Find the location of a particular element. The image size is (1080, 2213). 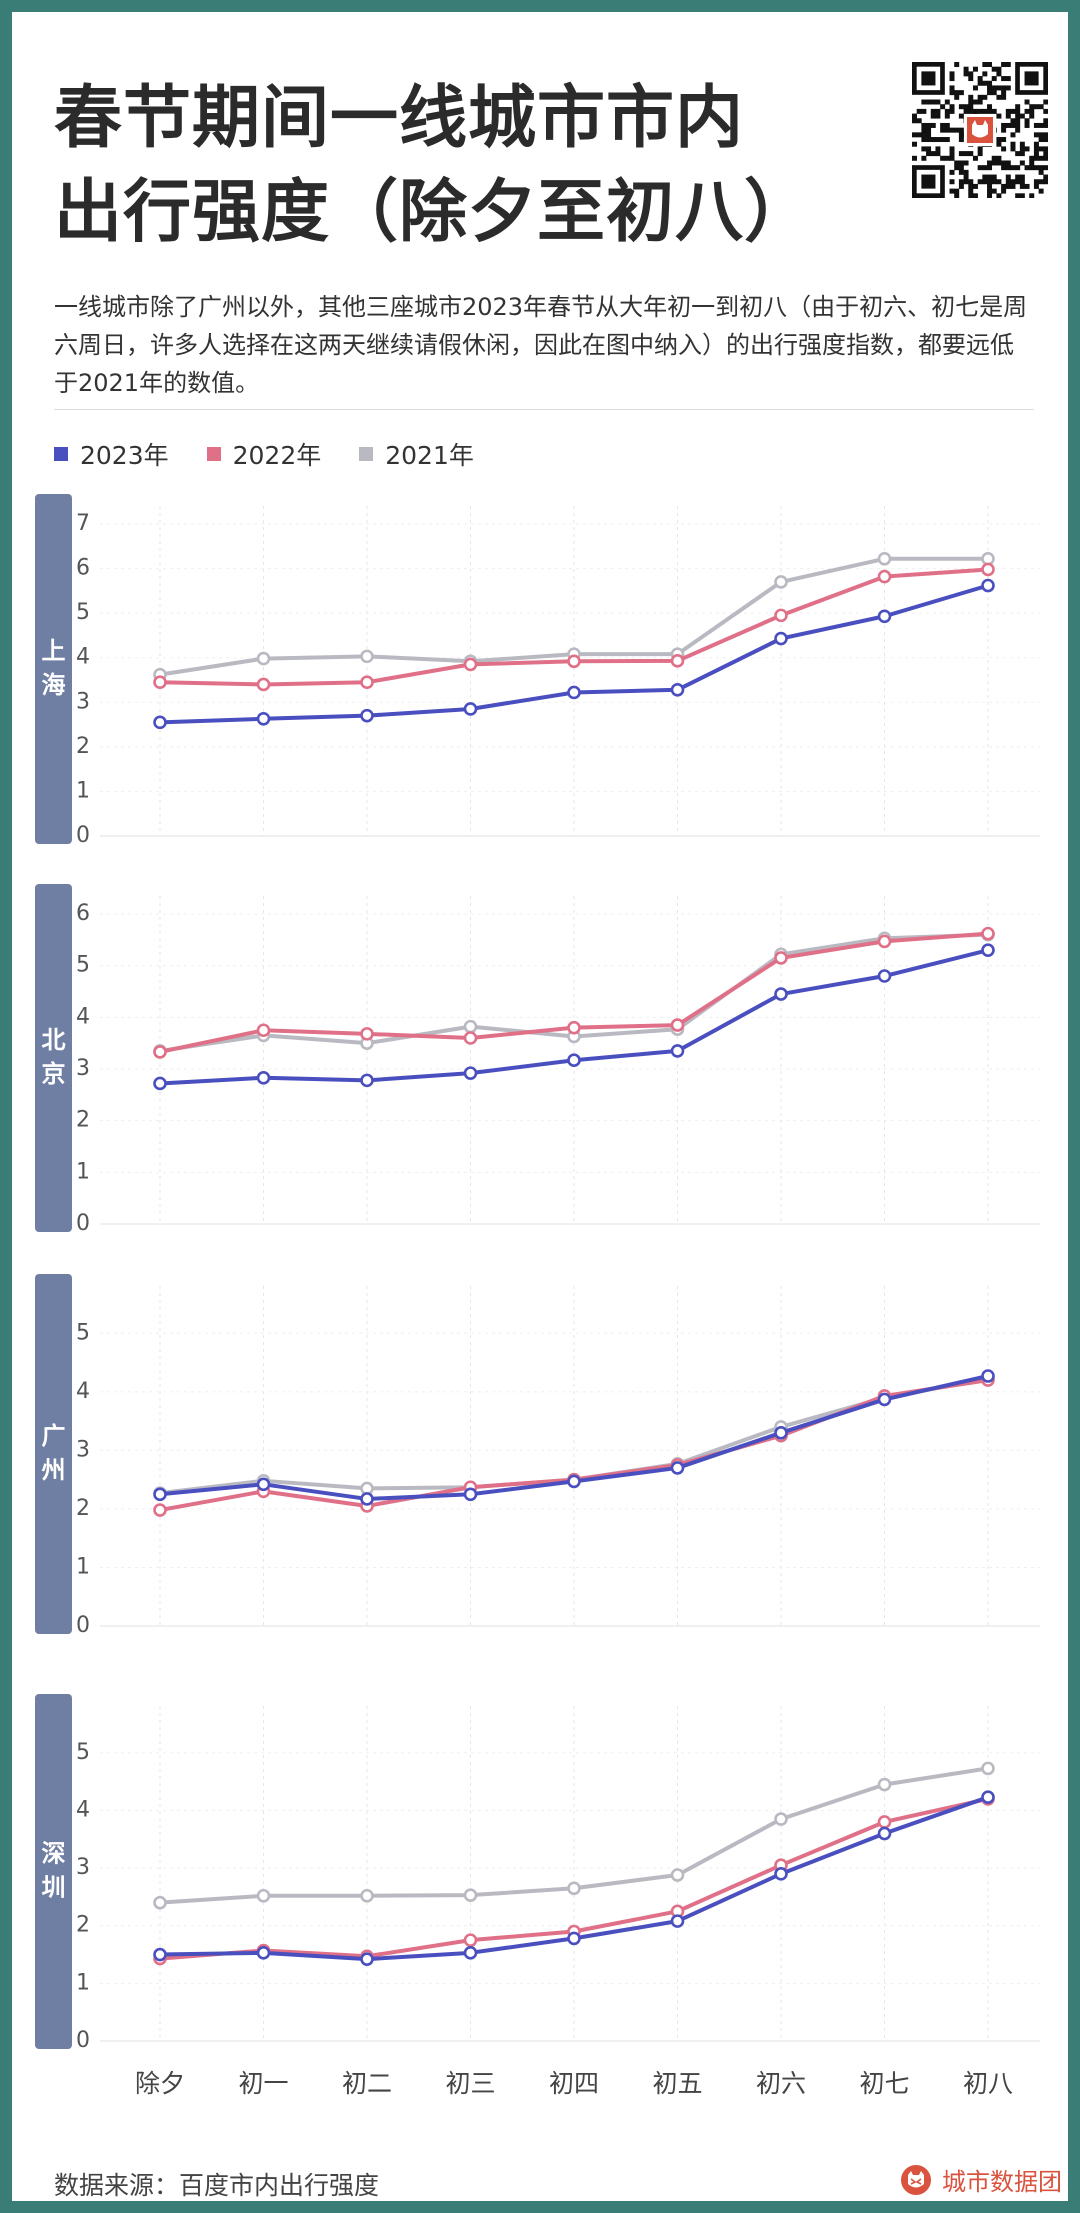

y-tick-label-2-2: 2 is located at coordinates (83, 1508).